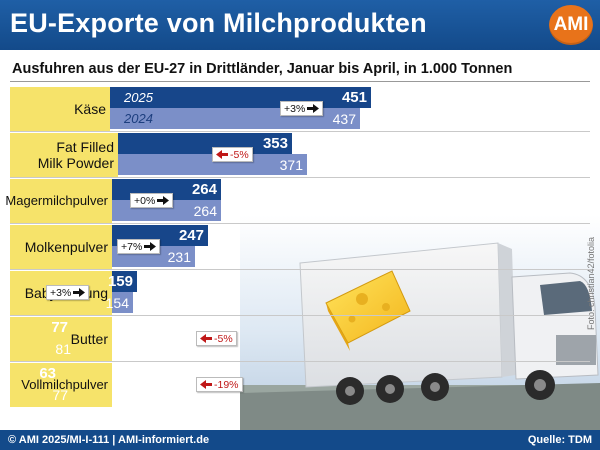 This screenshot has height=450, width=600. What do you see at coordinates (138, 118) in the screenshot?
I see `legend-2024: 2024` at bounding box center [138, 118].